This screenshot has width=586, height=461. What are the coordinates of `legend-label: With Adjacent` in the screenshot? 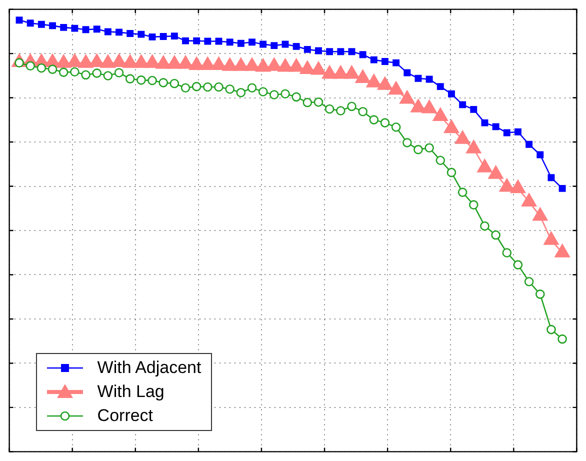 It's located at (149, 367).